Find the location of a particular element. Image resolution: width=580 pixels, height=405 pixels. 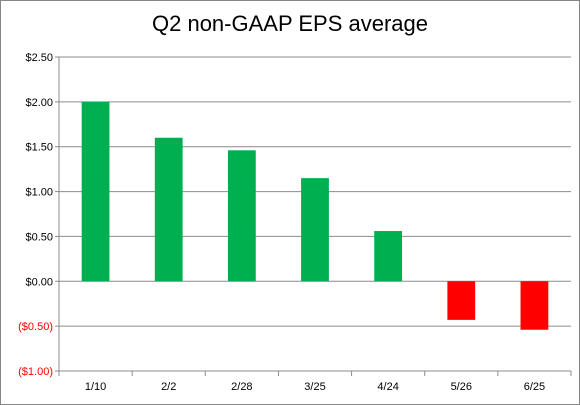

x-tick-label: 1/10 is located at coordinates (95, 387).